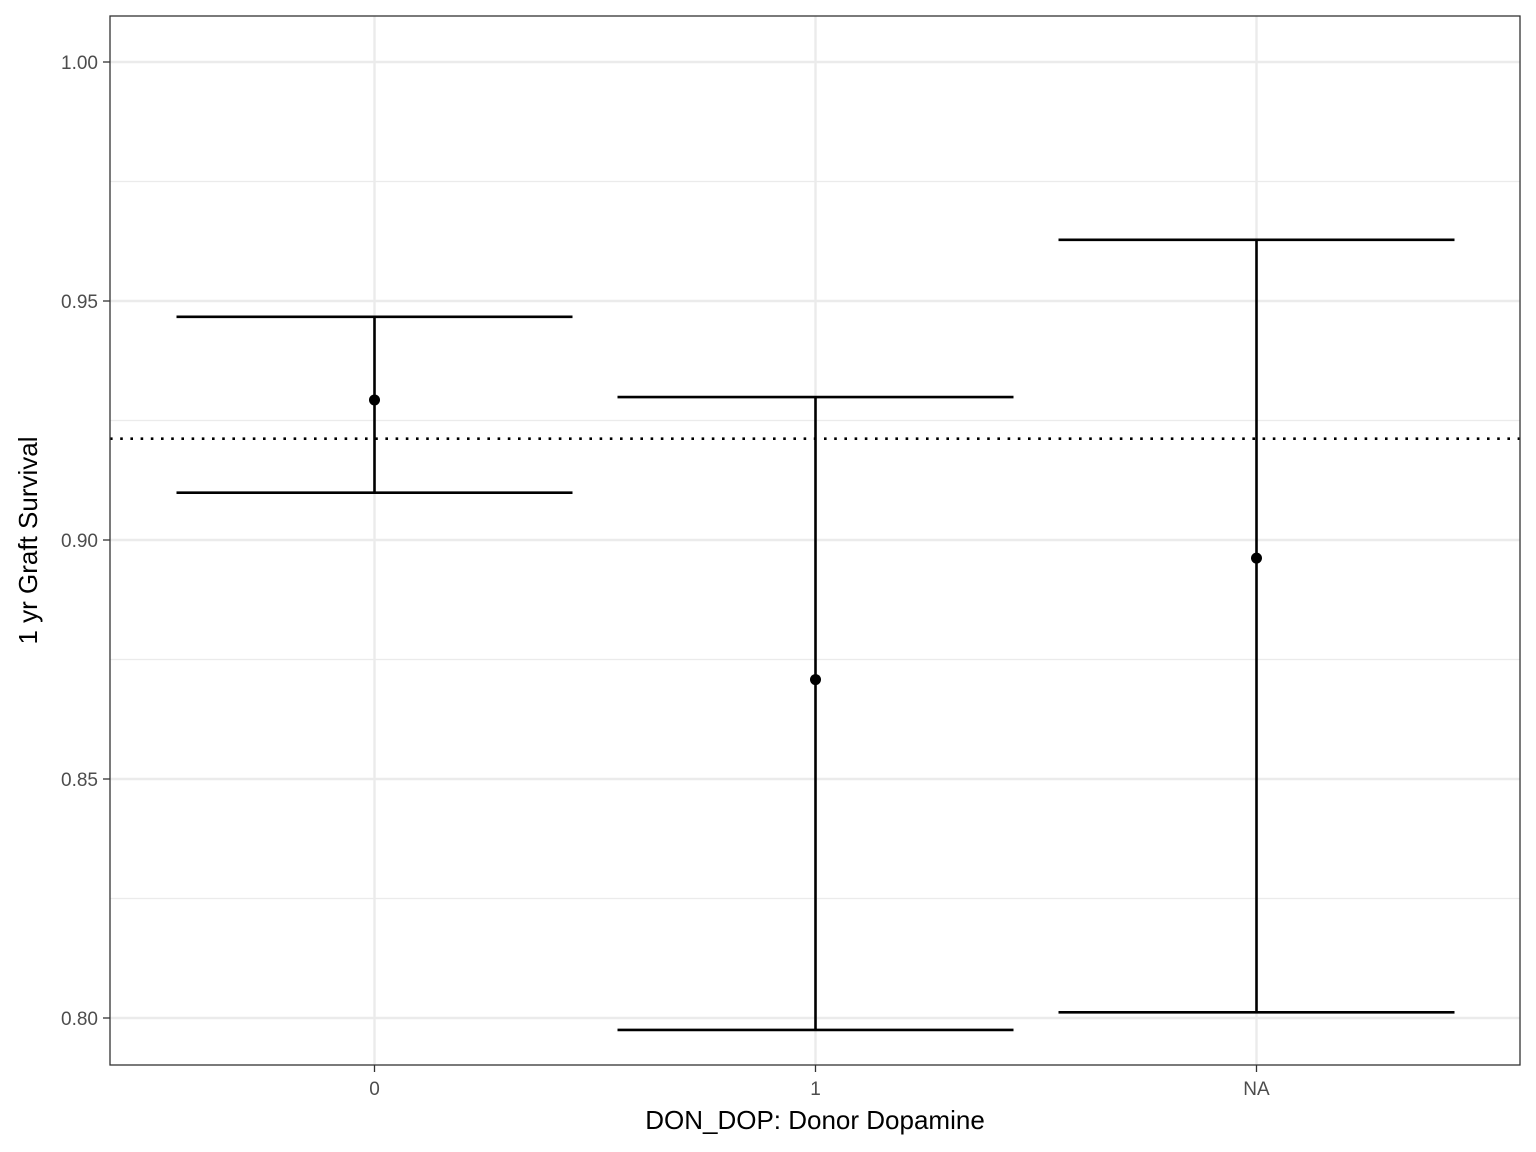 The width and height of the screenshot is (1536, 1152). Describe the element at coordinates (79, 1019) in the screenshot. I see `y-tick-label: 0.80` at that location.